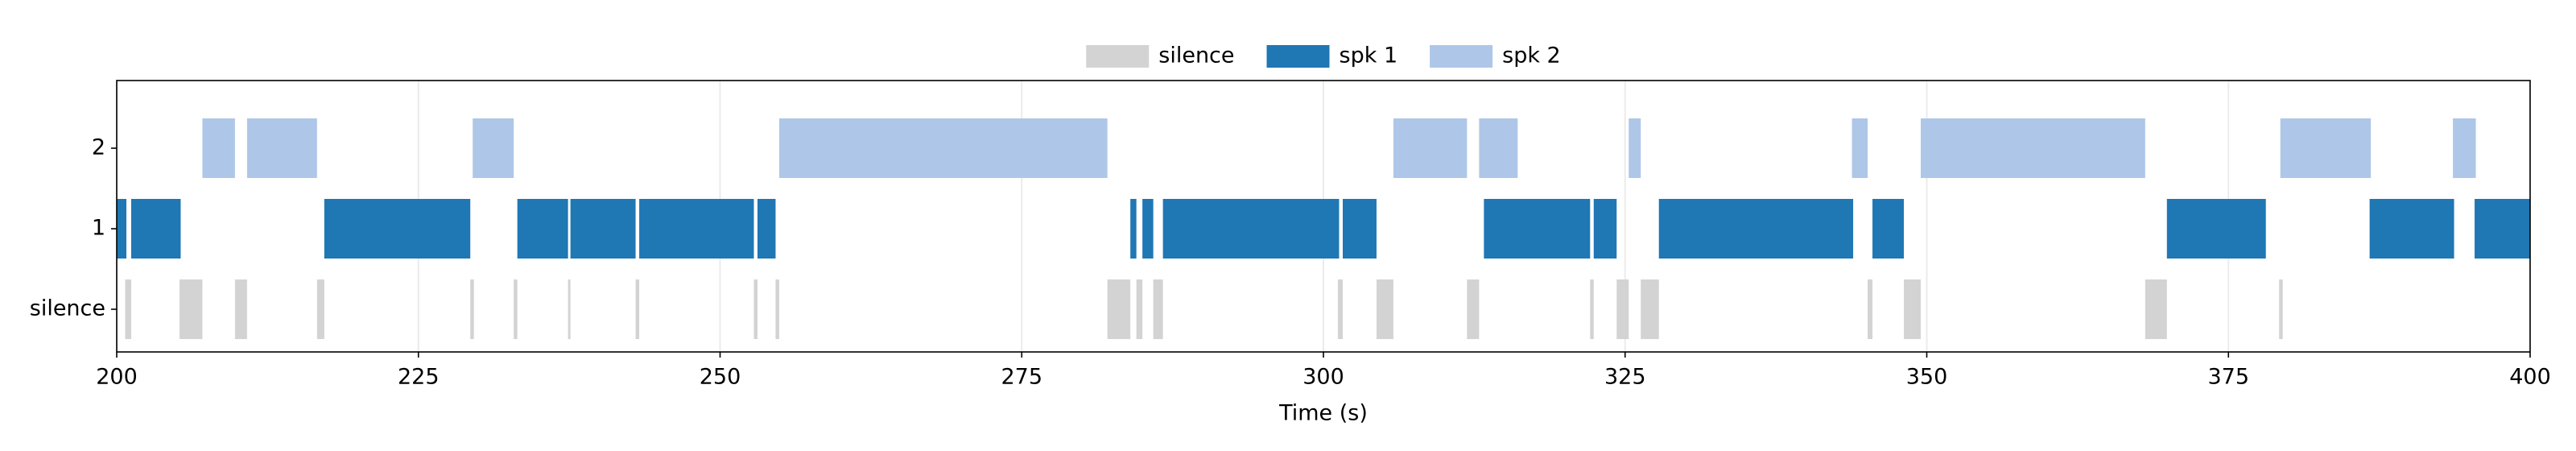 The height and width of the screenshot is (451, 2576). Describe the element at coordinates (98, 147) in the screenshot. I see `y-tick-label: 2` at that location.